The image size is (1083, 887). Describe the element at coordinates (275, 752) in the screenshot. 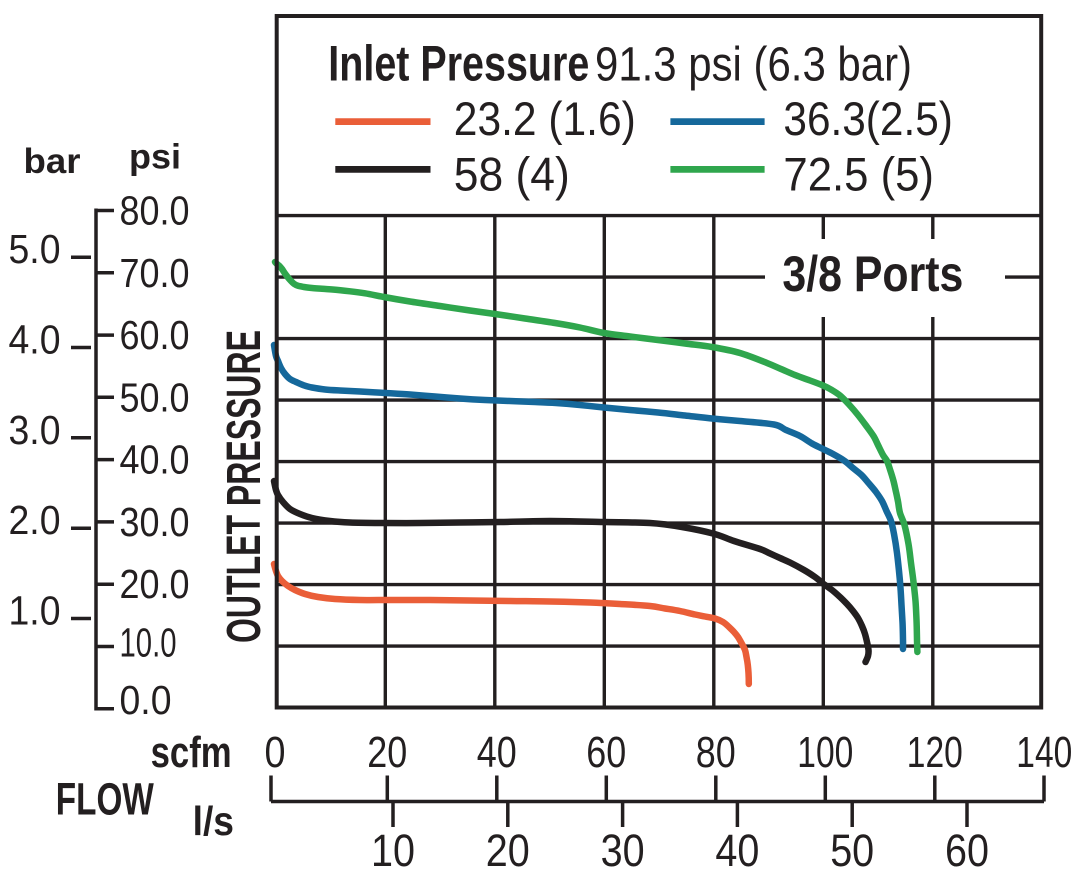

I see `svg-text: 0` at that location.